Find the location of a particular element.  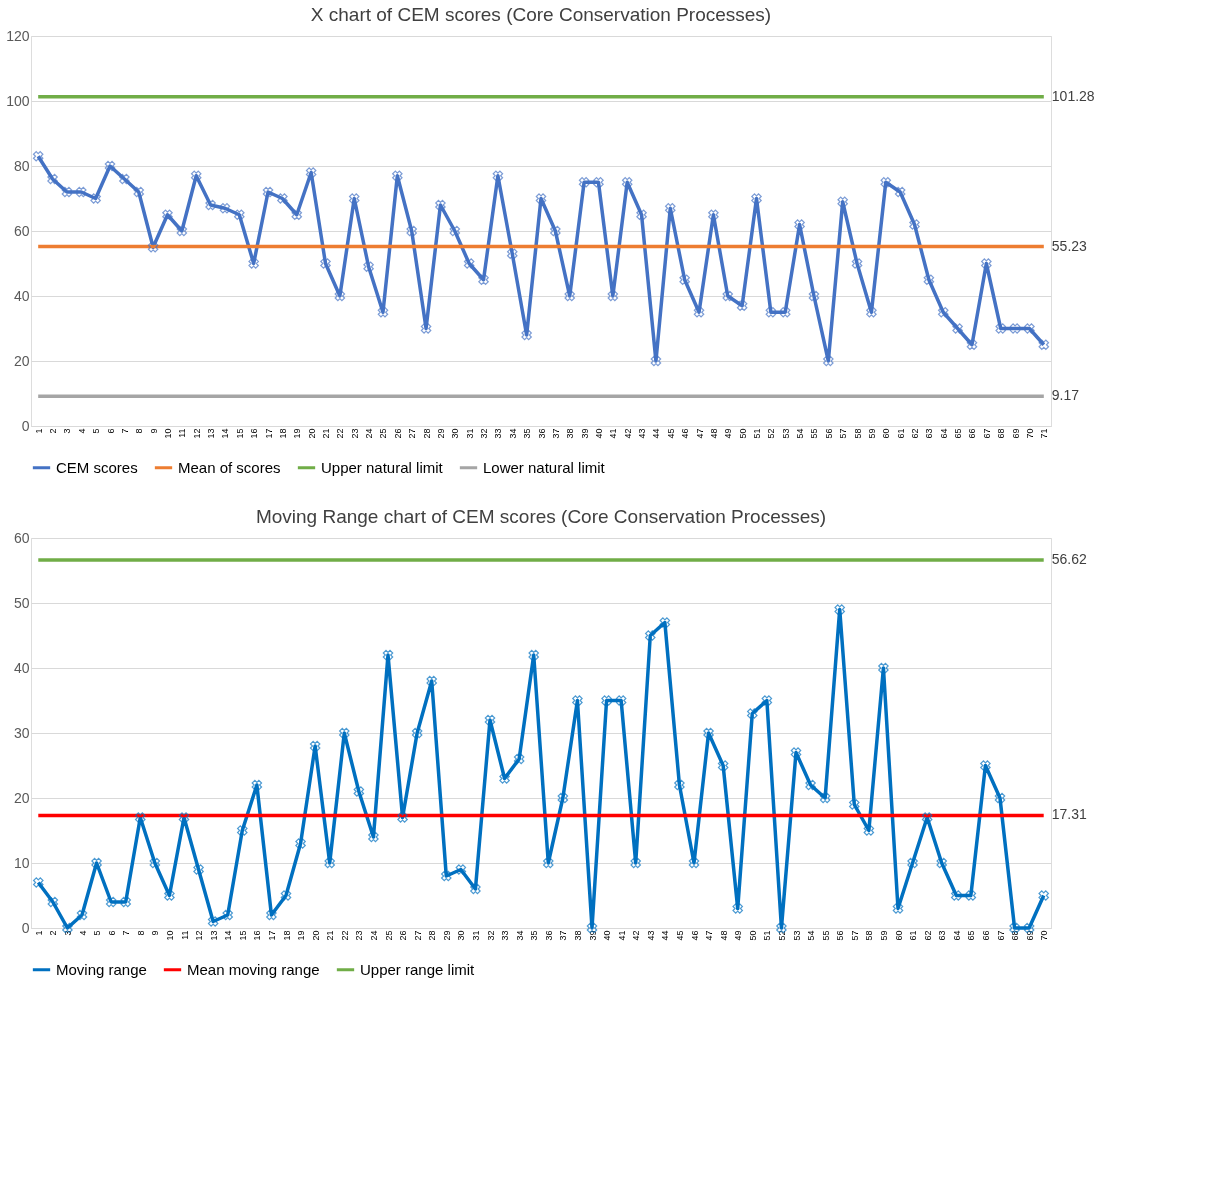

x-tick-label: 30 is located at coordinates (455, 433).